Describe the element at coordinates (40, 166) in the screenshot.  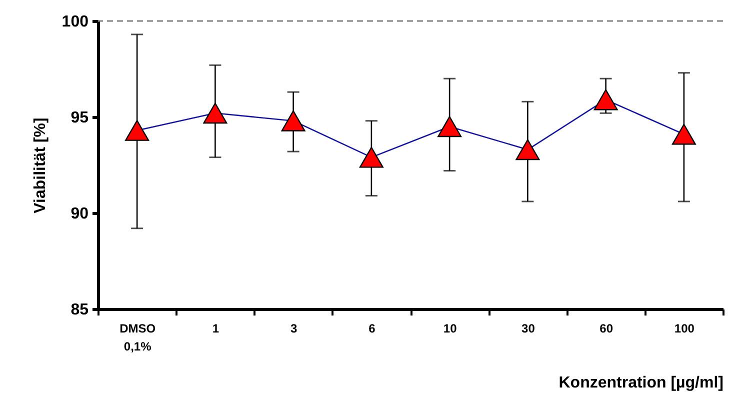
I see `y-axis-title: Viabilität [%]` at that location.